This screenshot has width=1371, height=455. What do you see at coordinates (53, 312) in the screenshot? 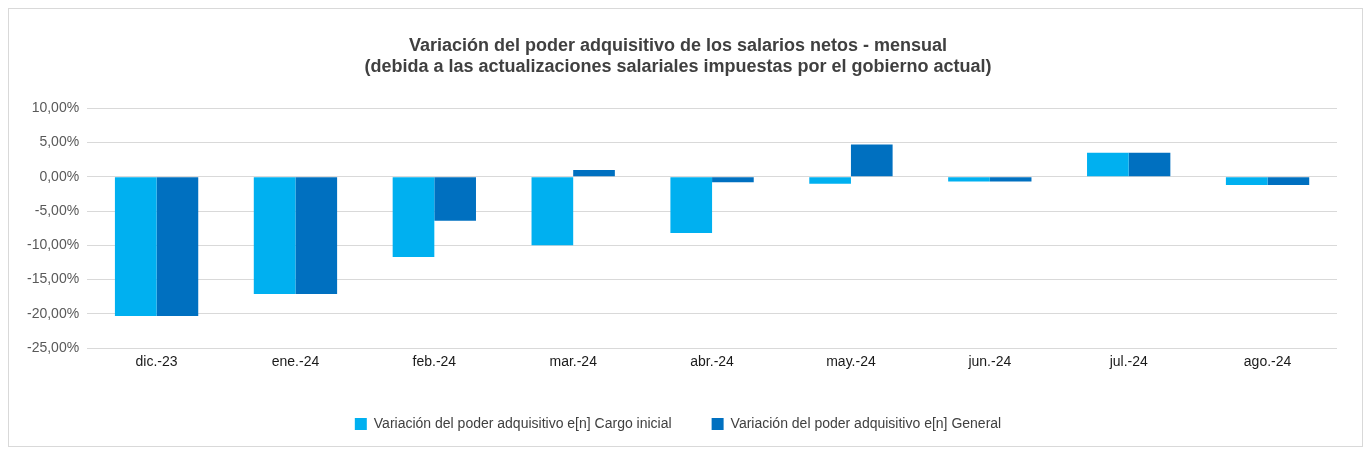
I see `y-tick-label: -20,00%` at bounding box center [53, 312].